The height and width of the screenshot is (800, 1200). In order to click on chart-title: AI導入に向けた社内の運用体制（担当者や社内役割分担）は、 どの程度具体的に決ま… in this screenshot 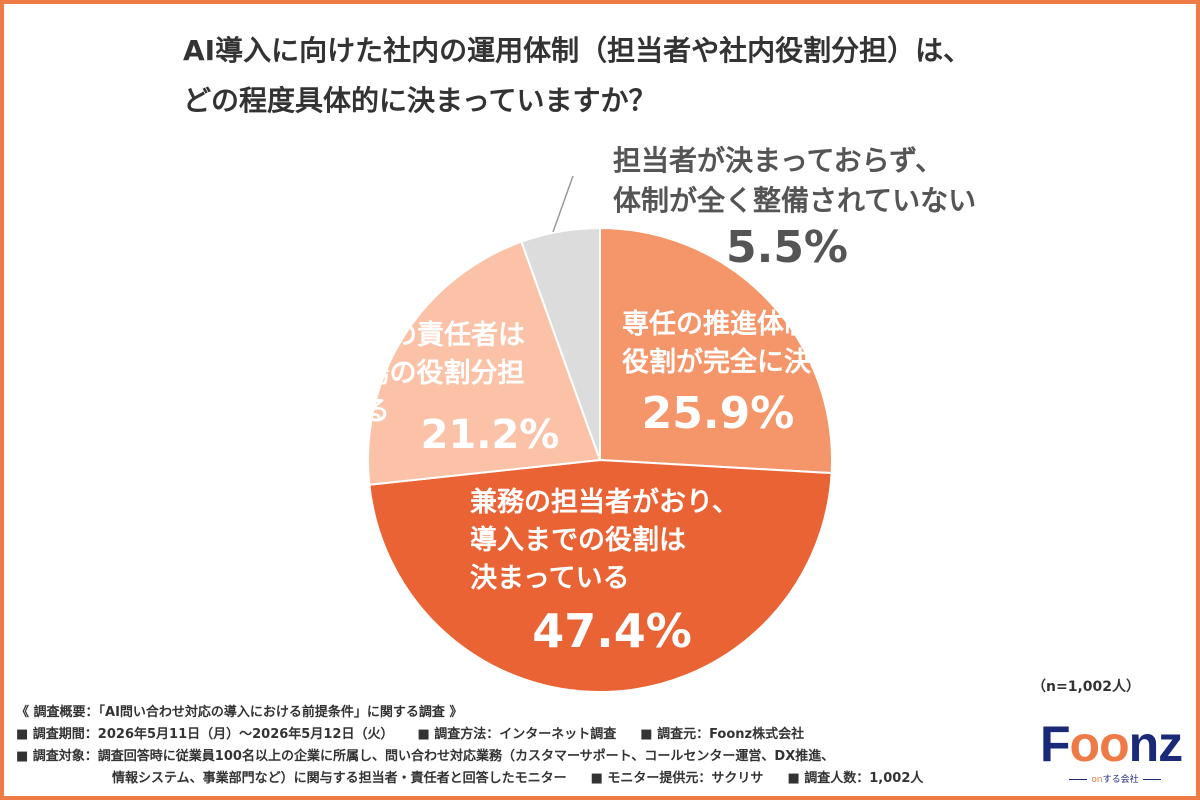, I will do `click(633, 76)`.